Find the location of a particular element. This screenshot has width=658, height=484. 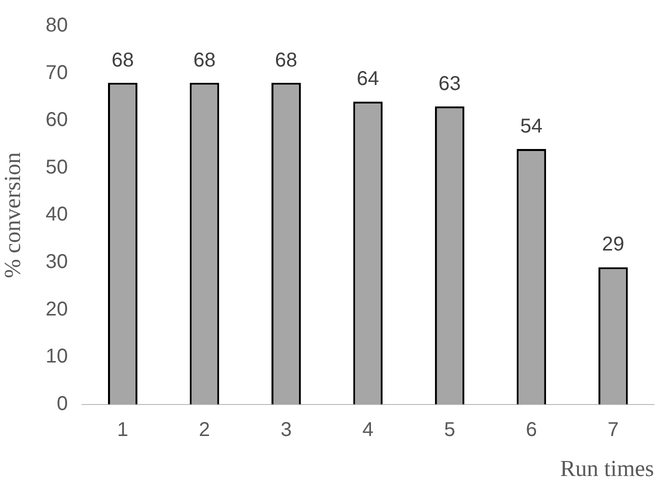

x-tick-label: 5 is located at coordinates (450, 429).